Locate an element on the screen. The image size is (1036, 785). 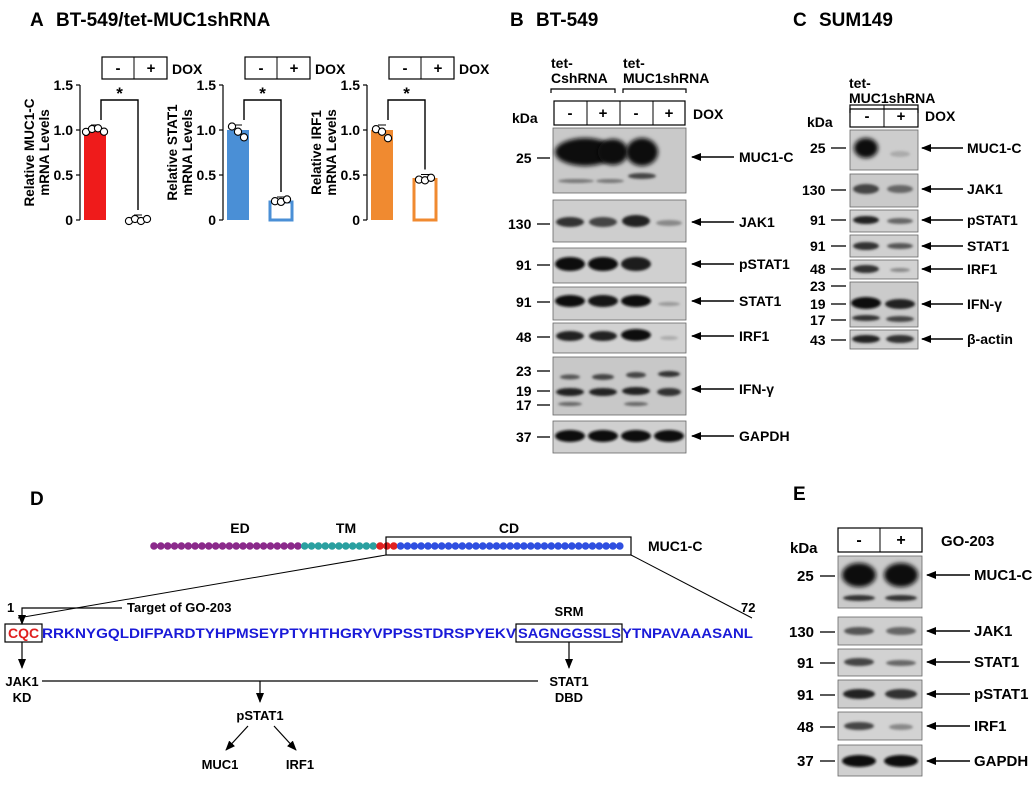
label-b-gapdh: GAPDH is located at coordinates (764, 436).